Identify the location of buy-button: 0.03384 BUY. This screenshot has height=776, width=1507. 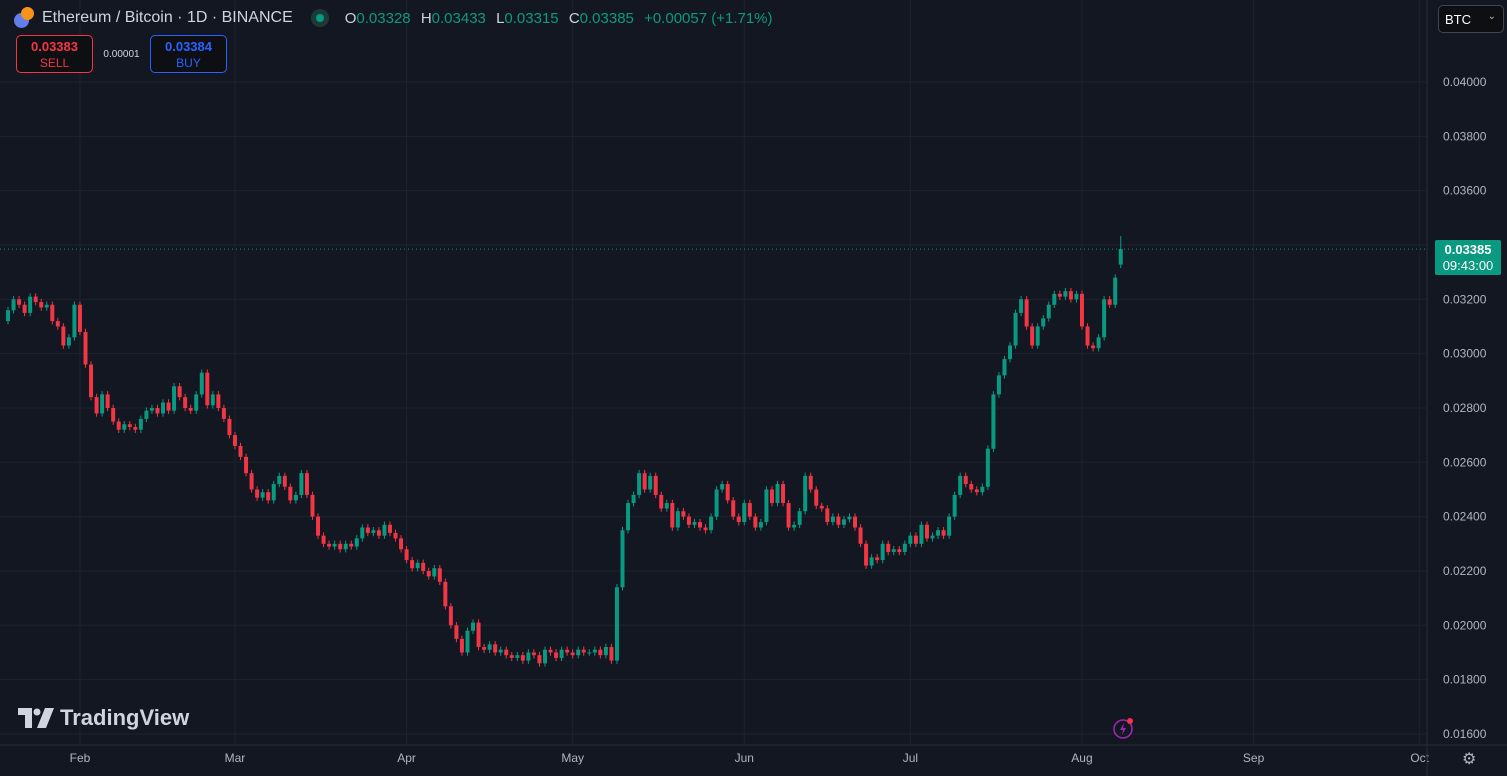
(188, 54).